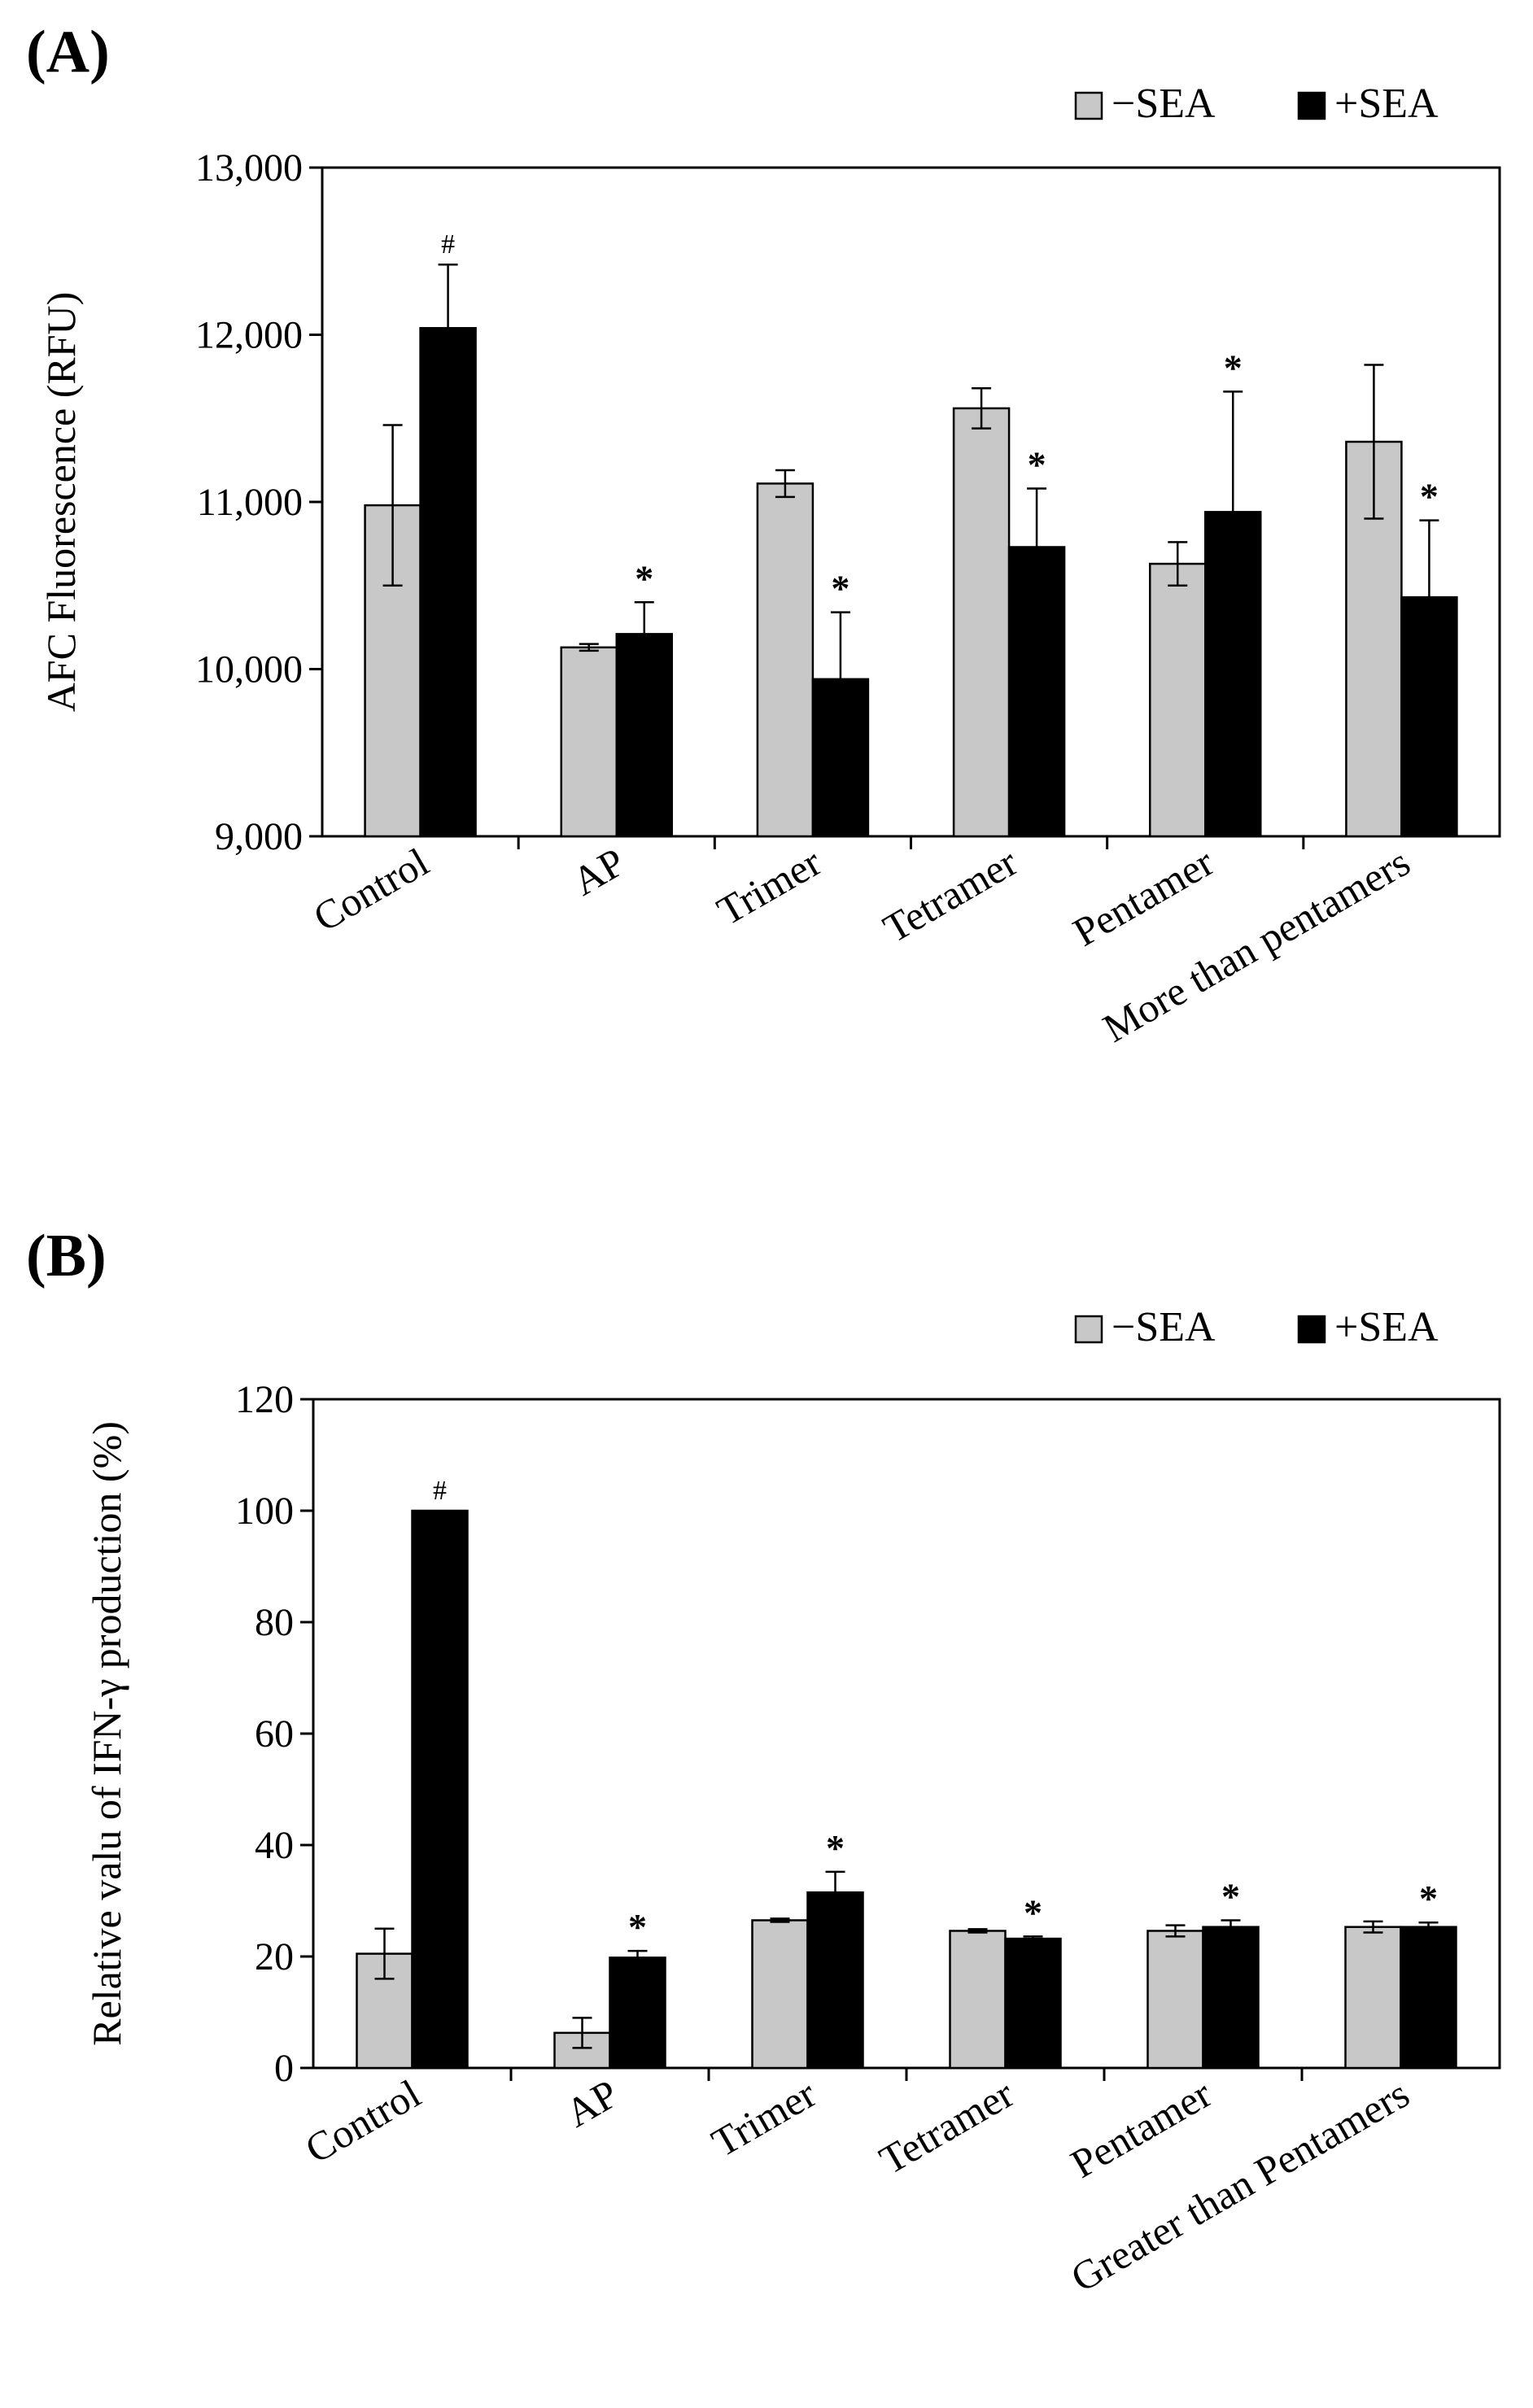 The width and height of the screenshot is (1533, 2408). Describe the element at coordinates (259, 836) in the screenshot. I see `y-tick-label: 9,000` at that location.